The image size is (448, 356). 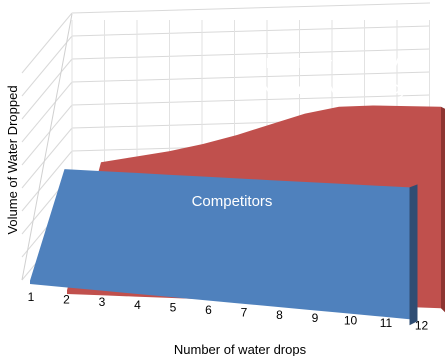 What do you see at coordinates (12, 159) in the screenshot?
I see `y-axis-title: Volume of Water Dropped` at bounding box center [12, 159].